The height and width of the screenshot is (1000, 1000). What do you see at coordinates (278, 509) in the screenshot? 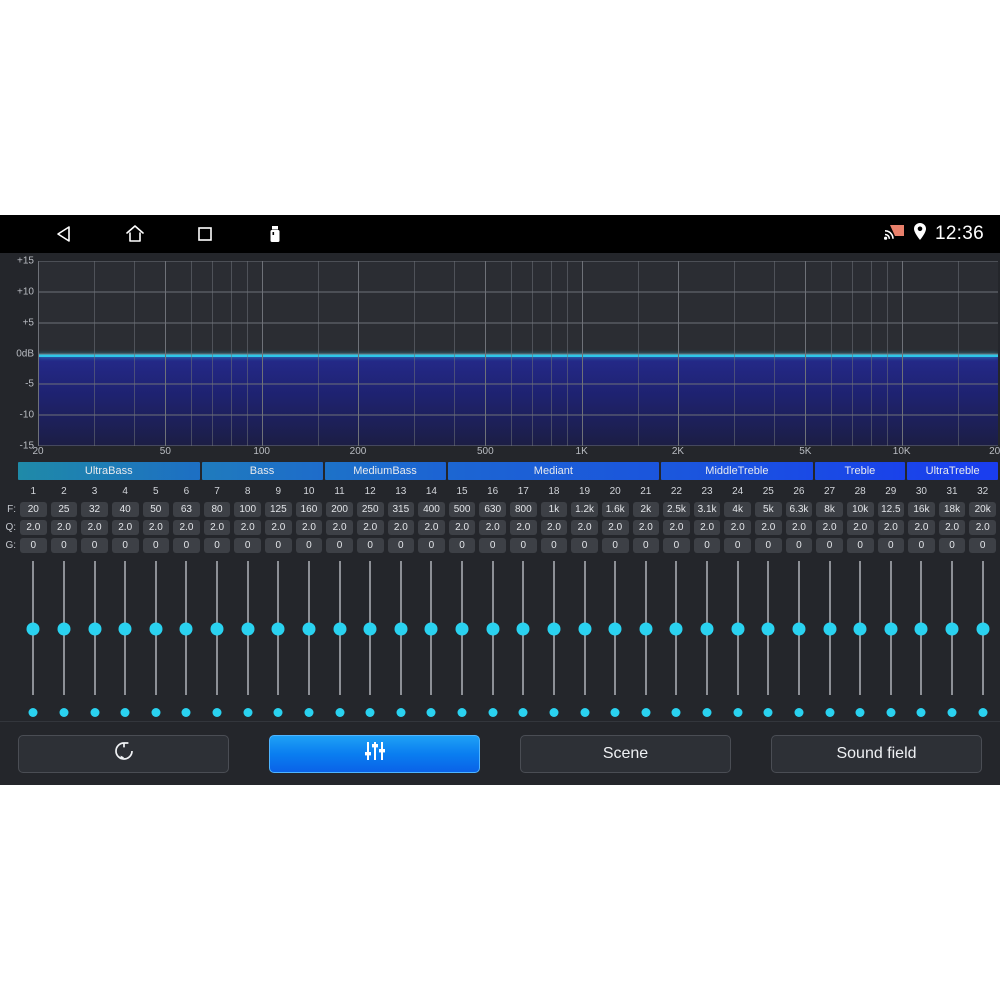
I see `frequency-cell: 125` at bounding box center [278, 509].